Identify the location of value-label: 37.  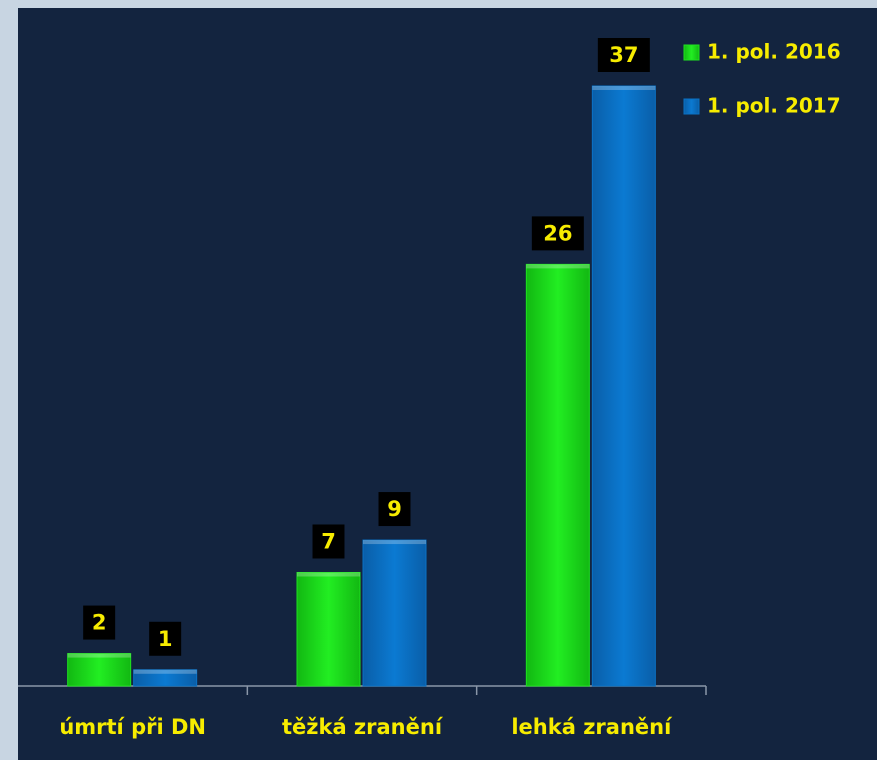
(623, 55).